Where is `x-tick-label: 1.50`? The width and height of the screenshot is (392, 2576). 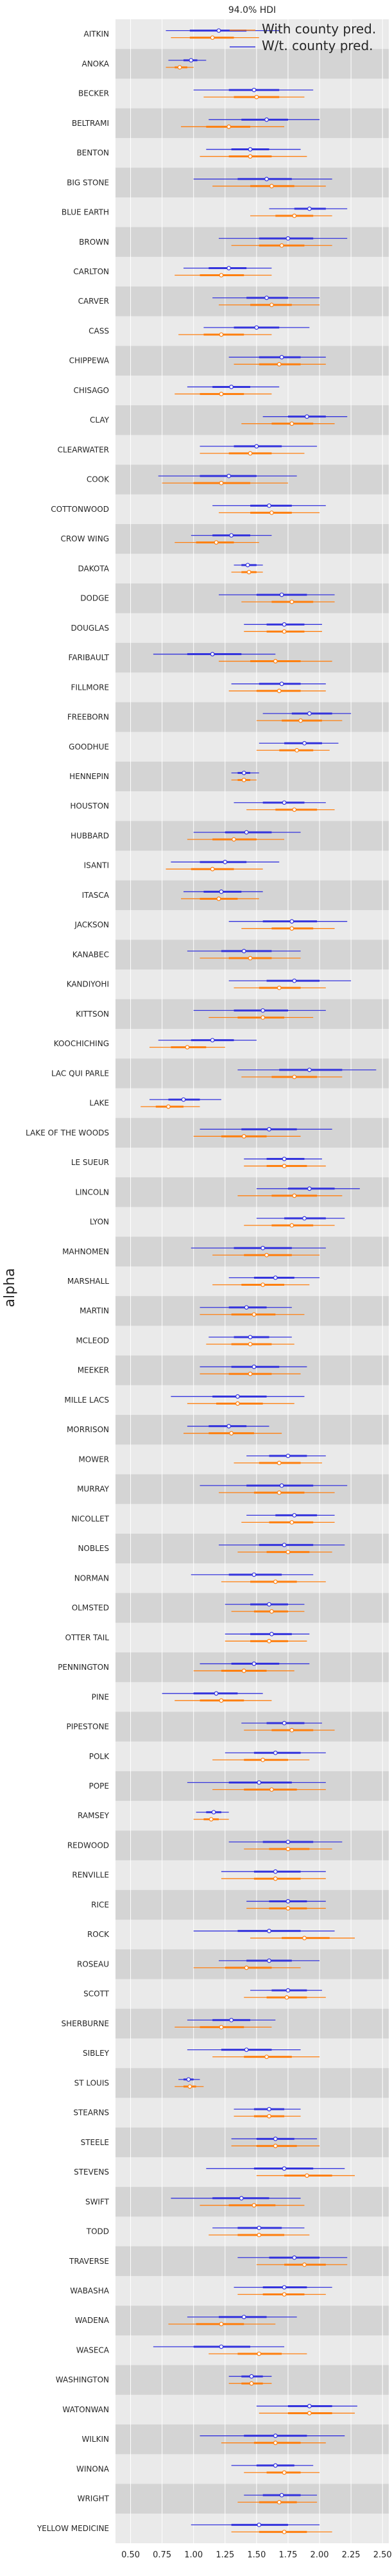 x-tick-label: 1.50 is located at coordinates (256, 2555).